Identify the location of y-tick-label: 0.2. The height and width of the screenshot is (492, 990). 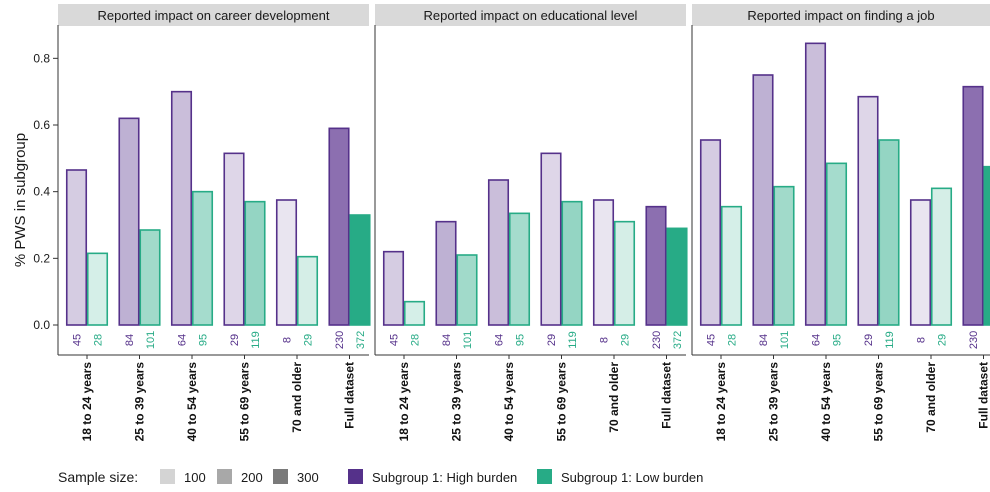
(41, 258).